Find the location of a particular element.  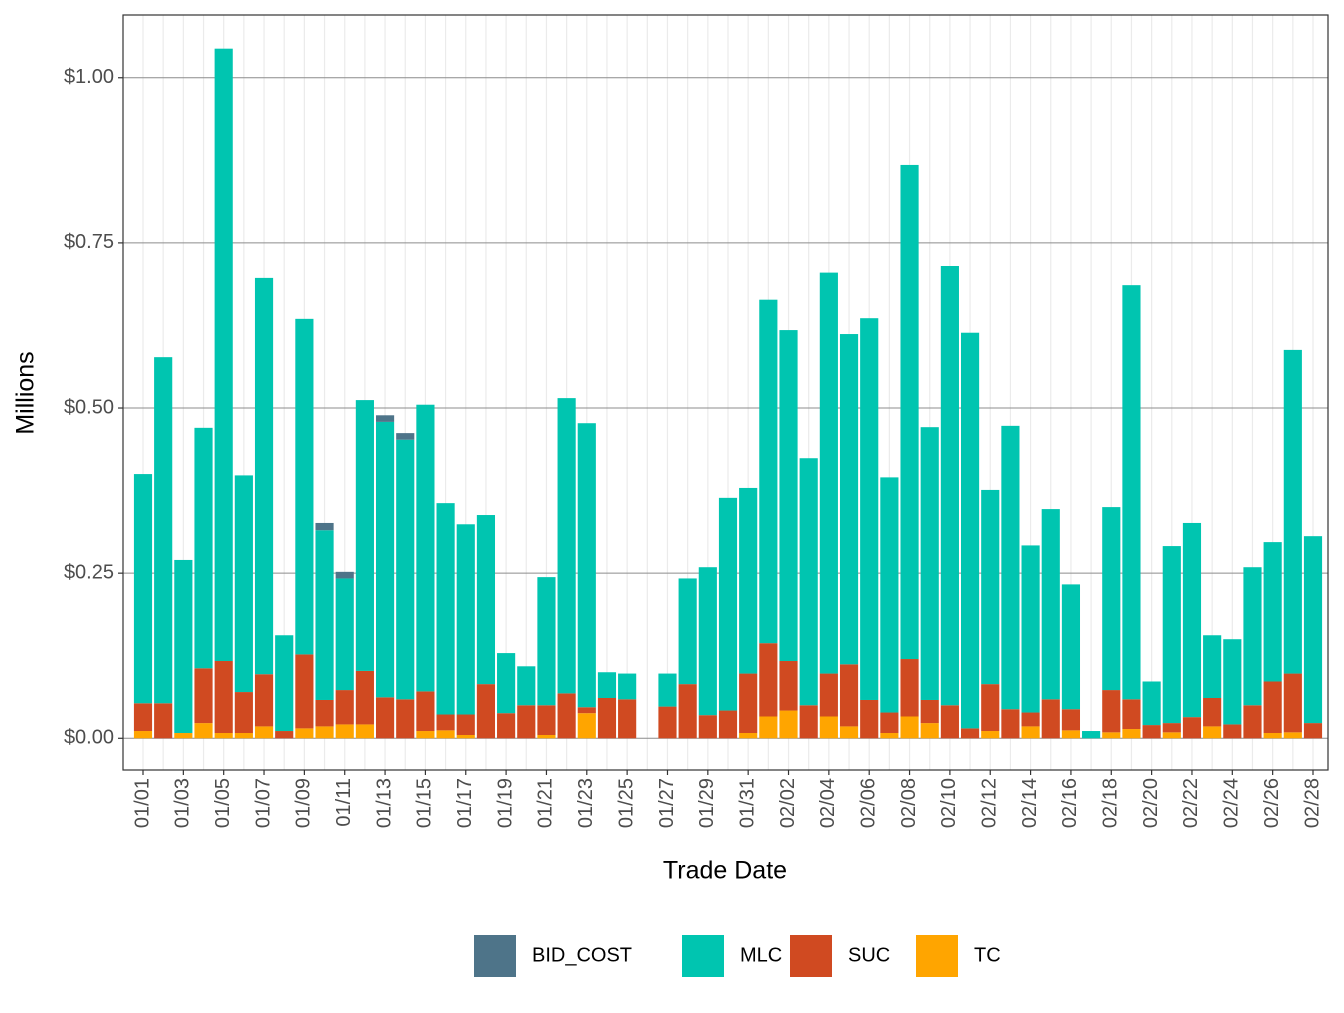

x-tick-label: 02/24 is located at coordinates (1232, 803).